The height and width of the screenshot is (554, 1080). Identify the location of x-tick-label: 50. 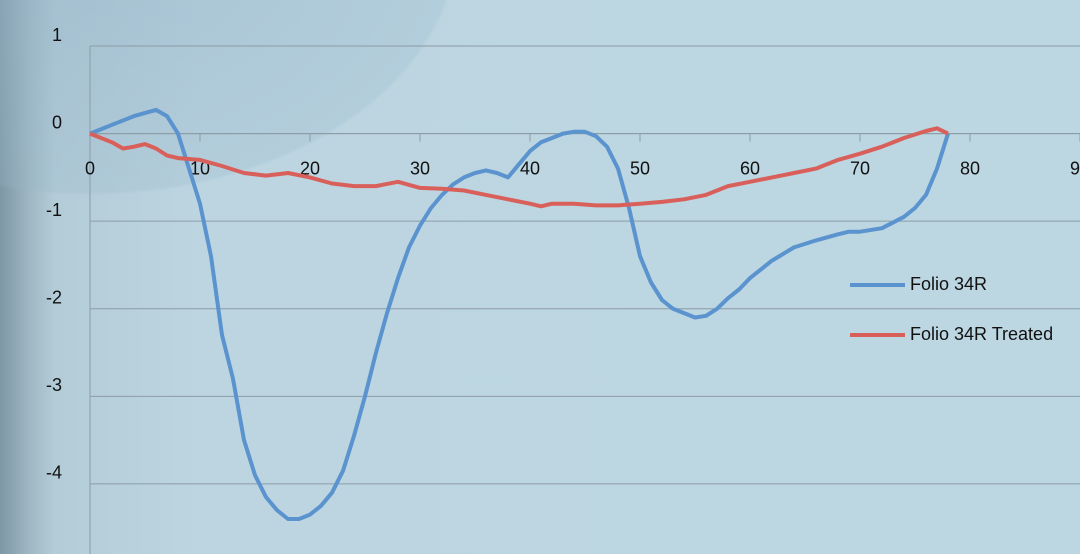
(640, 168).